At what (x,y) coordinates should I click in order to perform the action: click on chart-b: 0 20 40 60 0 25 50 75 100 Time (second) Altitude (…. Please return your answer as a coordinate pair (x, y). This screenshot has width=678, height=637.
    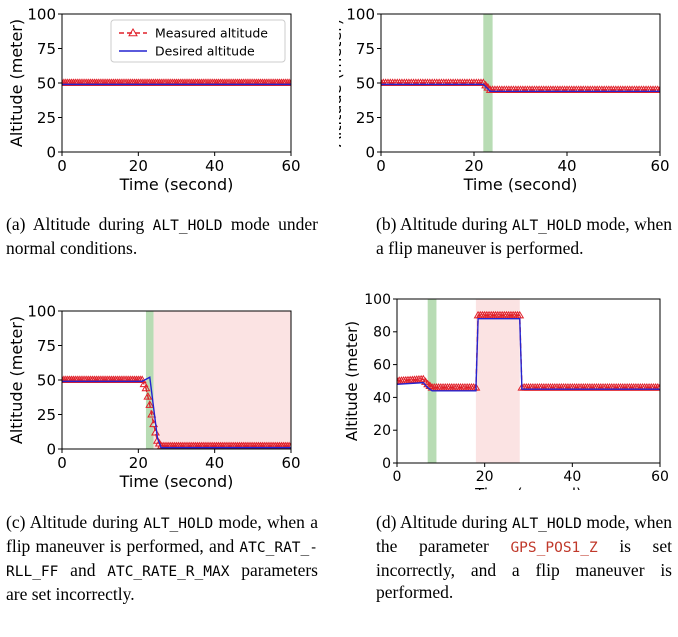
    Looking at the image, I should click on (504, 99).